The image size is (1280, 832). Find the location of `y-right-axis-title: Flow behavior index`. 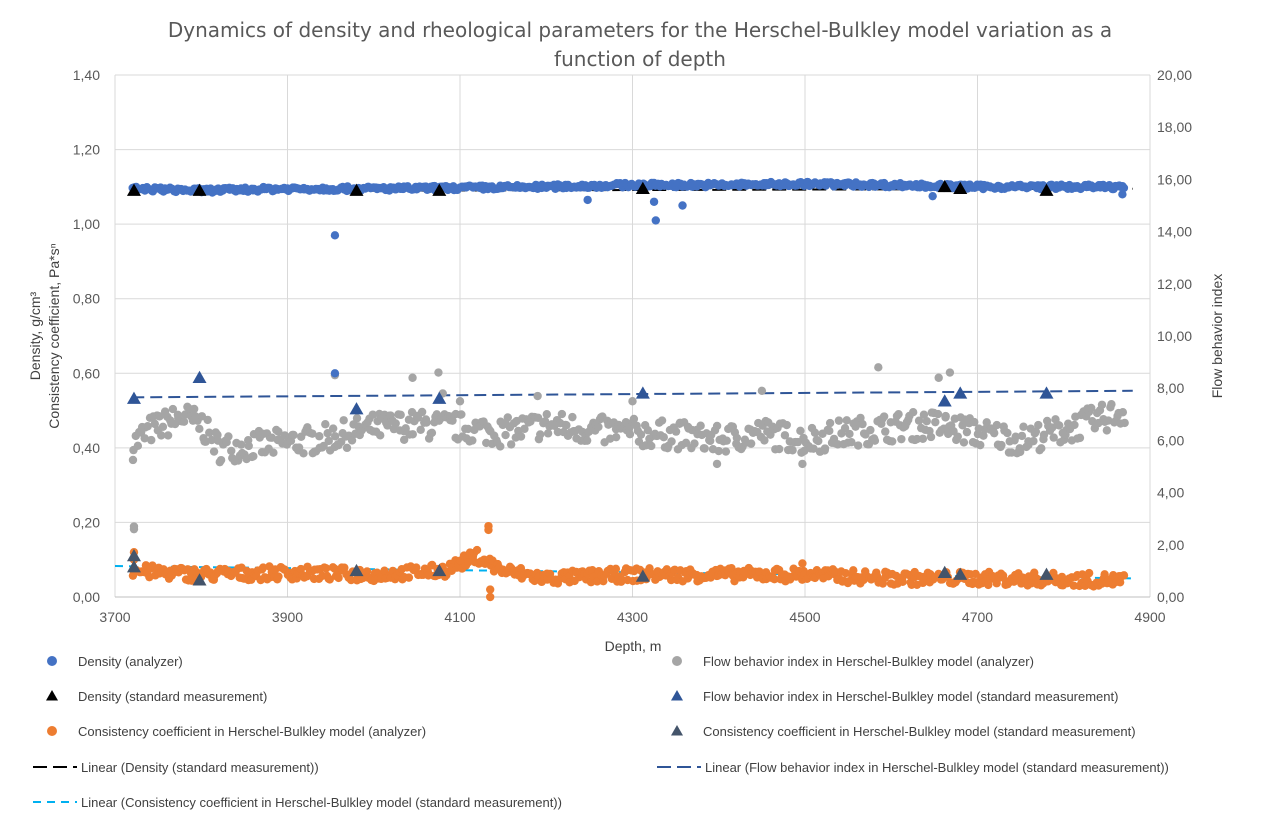

y-right-axis-title: Flow behavior index is located at coordinates (1217, 336).